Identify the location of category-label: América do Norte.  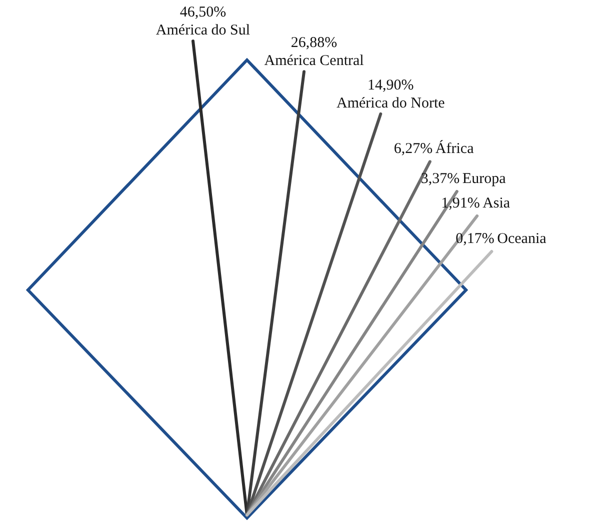
(391, 103).